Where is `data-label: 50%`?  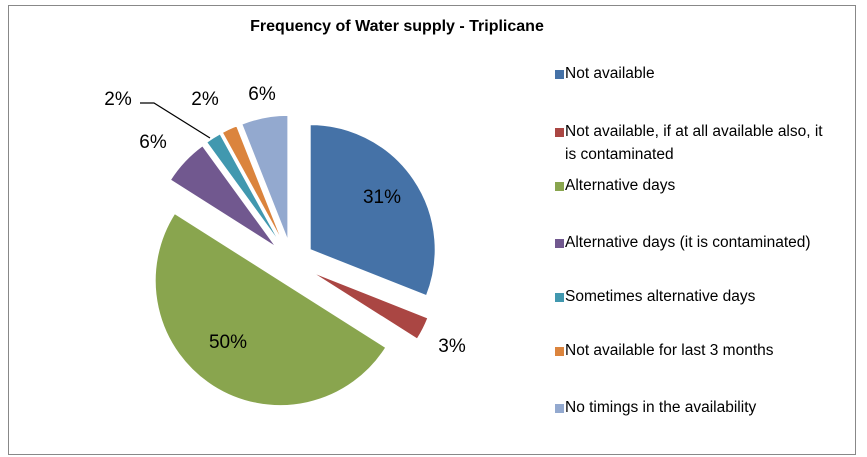
data-label: 50% is located at coordinates (228, 342).